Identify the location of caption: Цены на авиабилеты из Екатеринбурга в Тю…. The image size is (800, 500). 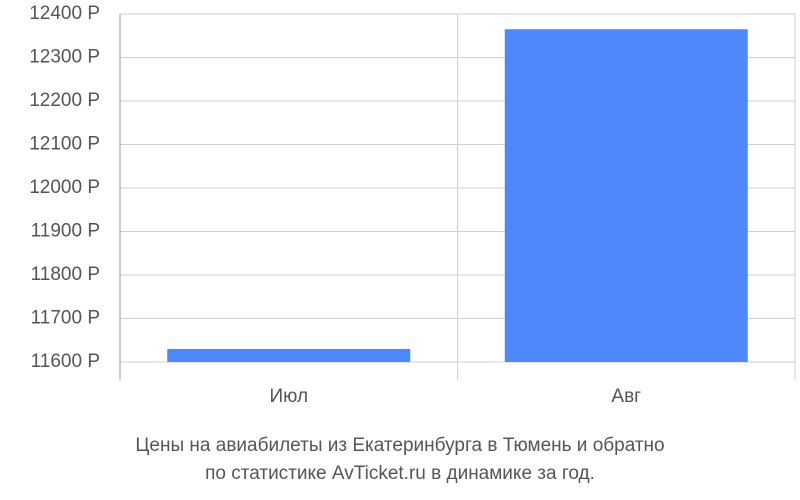
(399, 445).